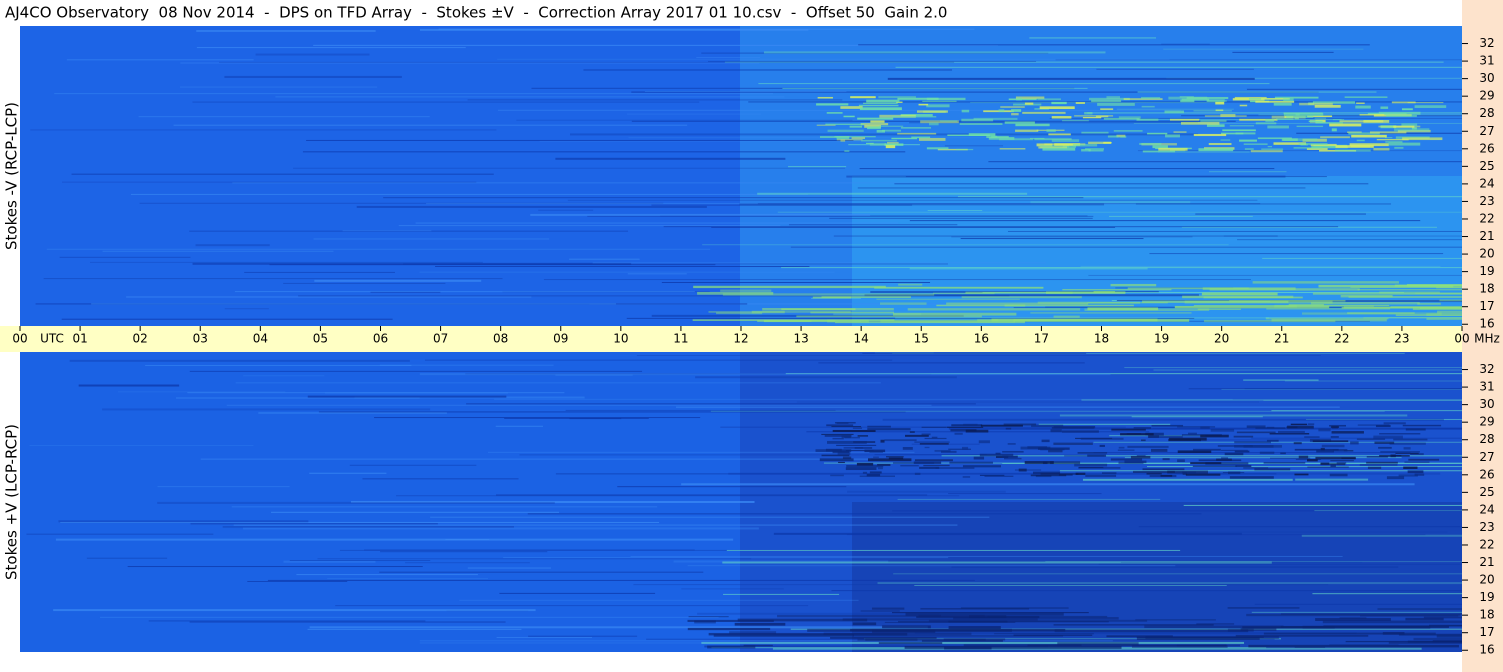 The image size is (1503, 672). Describe the element at coordinates (200, 339) in the screenshot. I see `x-tick-label: 03` at that location.